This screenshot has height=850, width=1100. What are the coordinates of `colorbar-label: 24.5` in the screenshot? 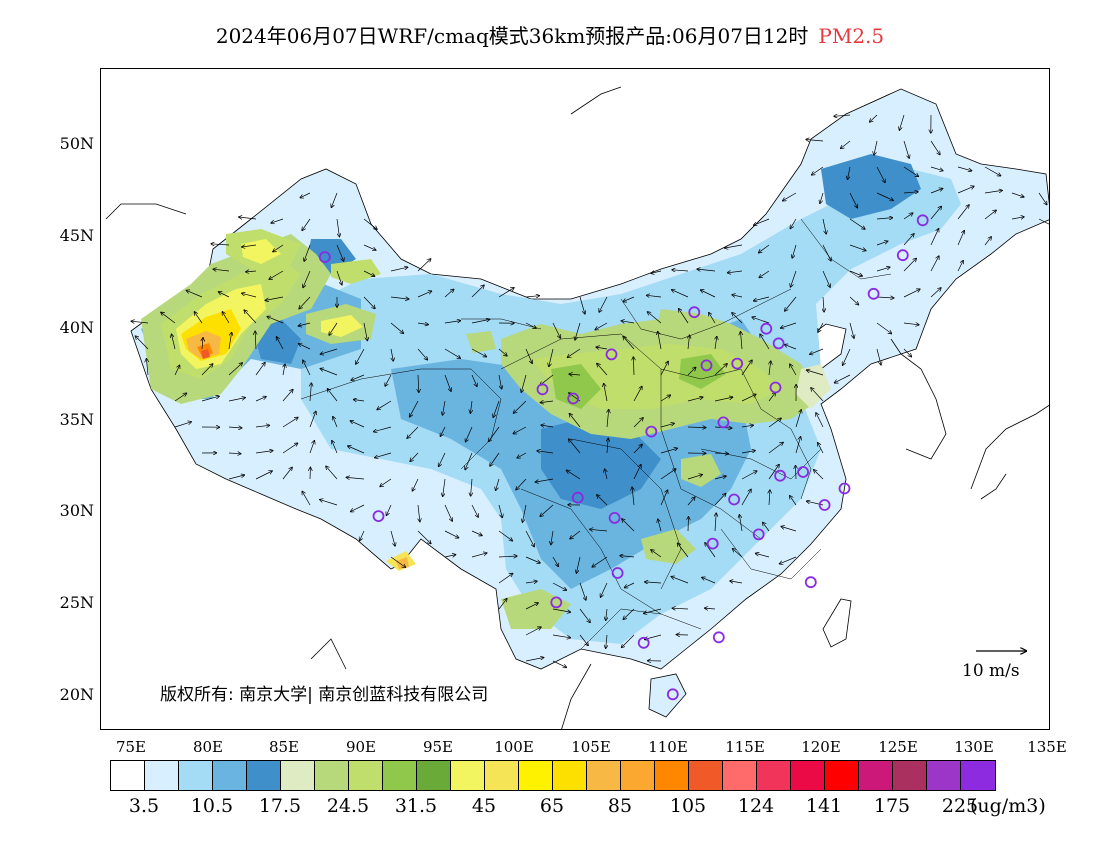 It's located at (348, 806).